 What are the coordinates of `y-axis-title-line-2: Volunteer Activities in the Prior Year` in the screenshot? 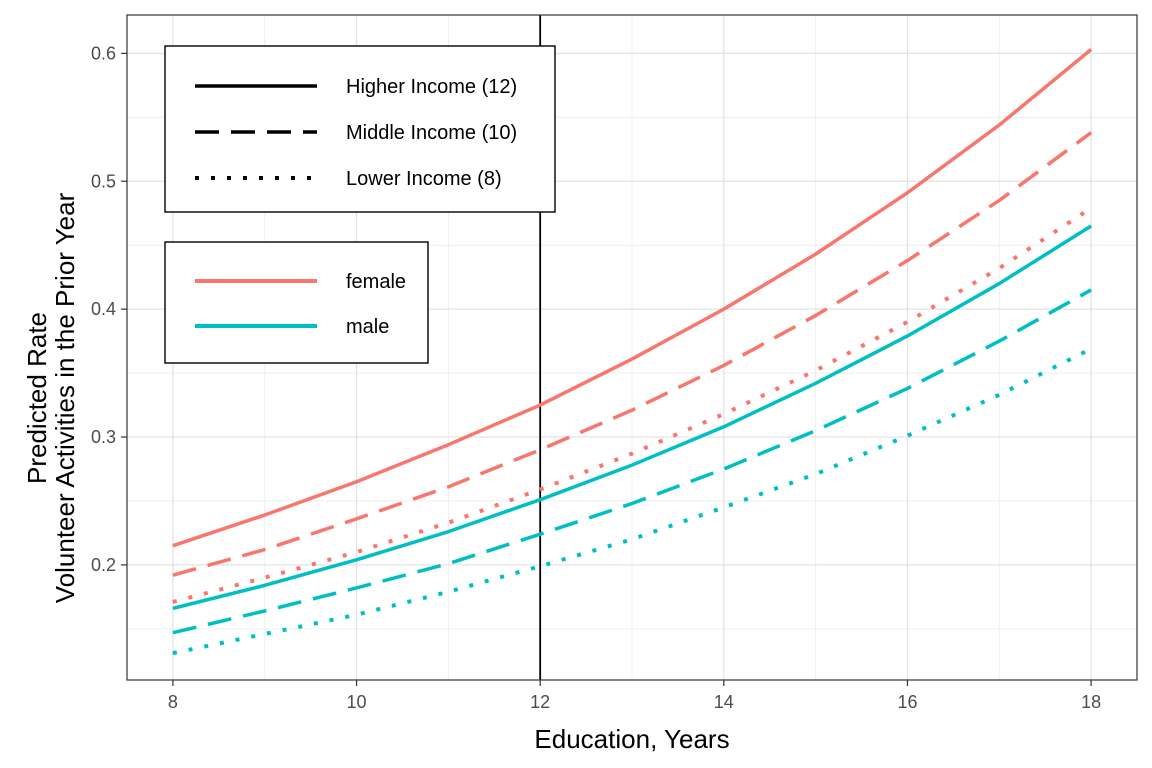 It's located at (65, 397).